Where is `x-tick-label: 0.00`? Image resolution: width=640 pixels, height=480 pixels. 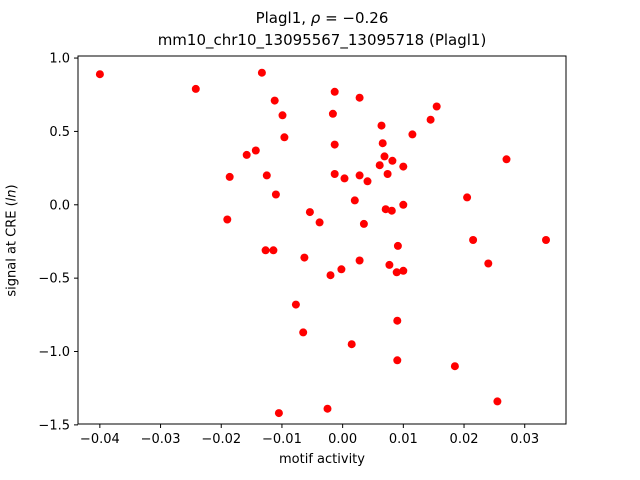 x-tick-label: 0.00 is located at coordinates (342, 439).